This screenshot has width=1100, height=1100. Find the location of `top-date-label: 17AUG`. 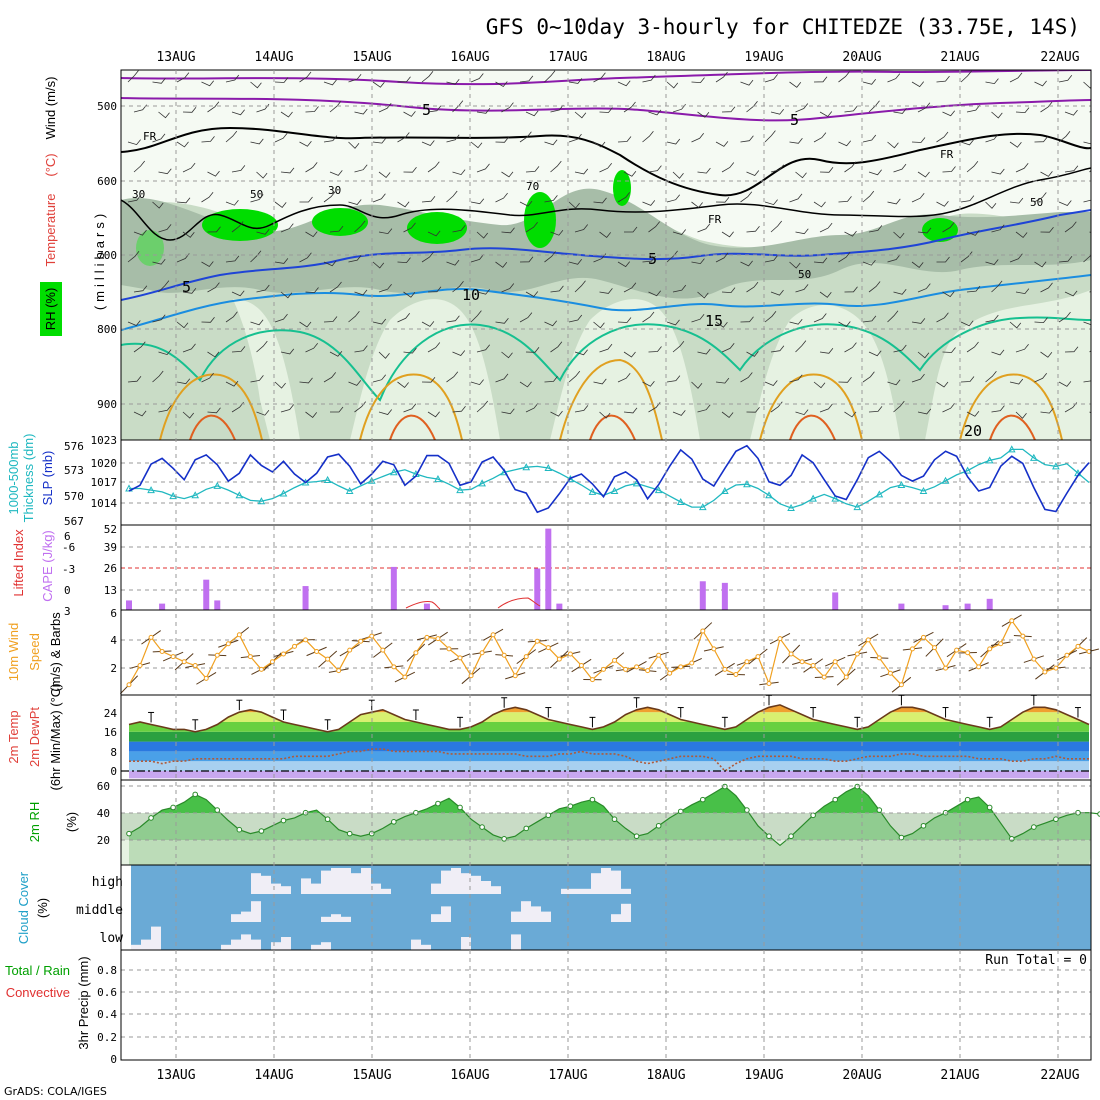

top-date-label: 17AUG is located at coordinates (567, 57).